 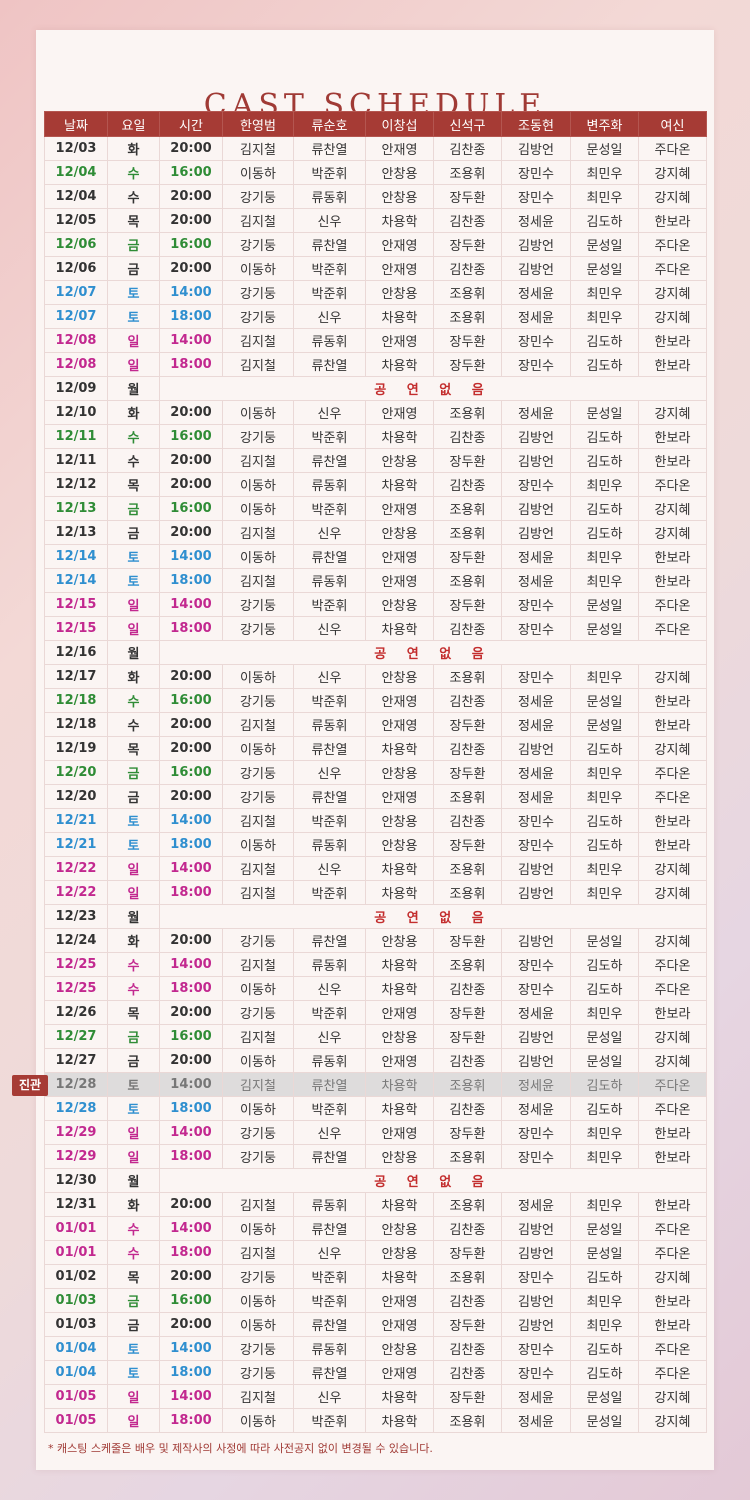 What do you see at coordinates (375, 388) in the screenshot?
I see `table-row: 12/09 월 공 연 없 음` at bounding box center [375, 388].